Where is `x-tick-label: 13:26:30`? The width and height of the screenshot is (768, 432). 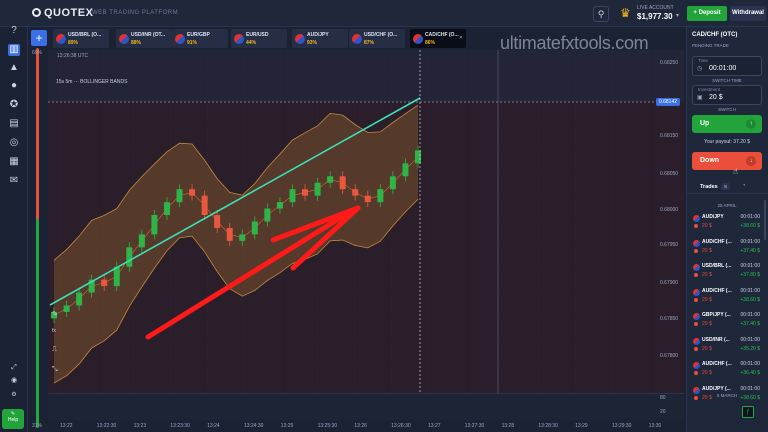
x-tick-label: 13:26:30 is located at coordinates (401, 426).